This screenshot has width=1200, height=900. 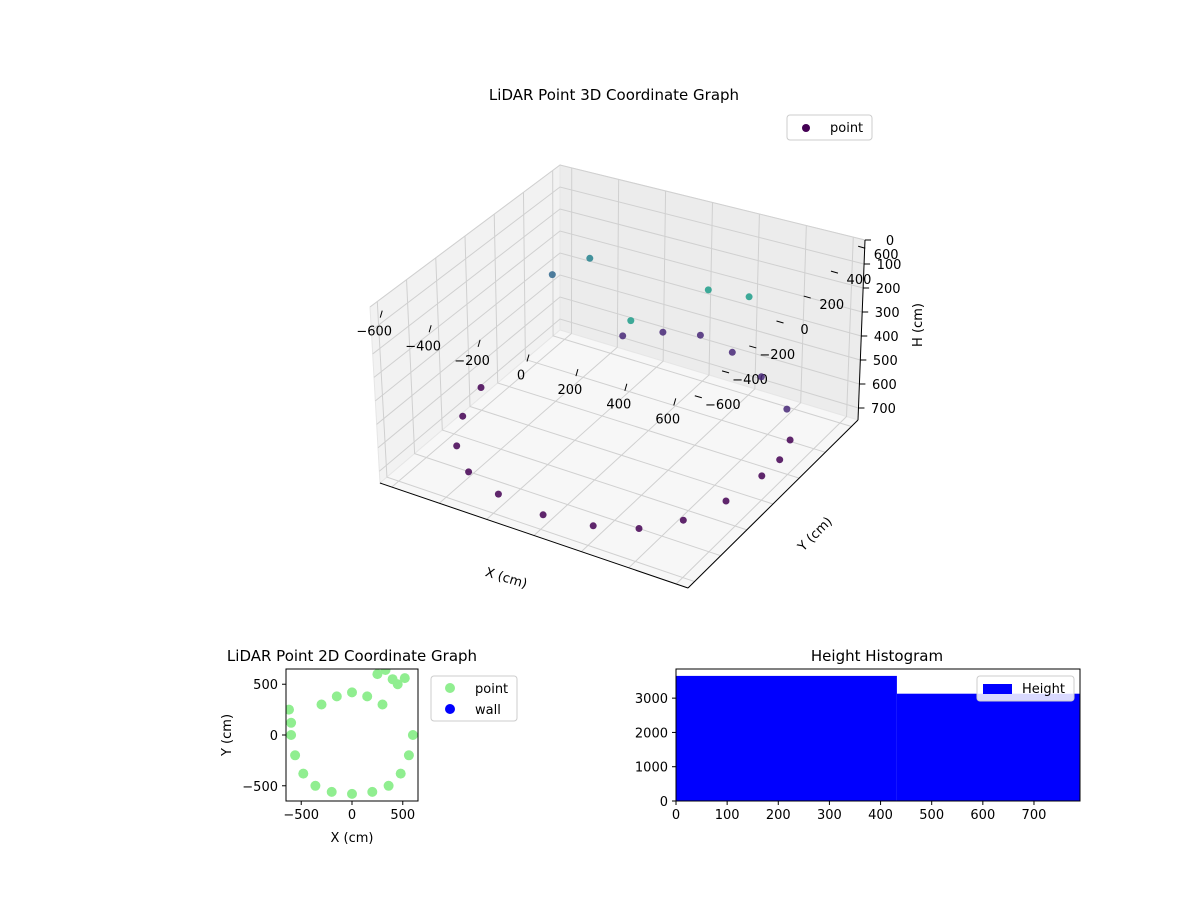 I want to click on y-axis-label: Y (cm), so click(x=815, y=534).